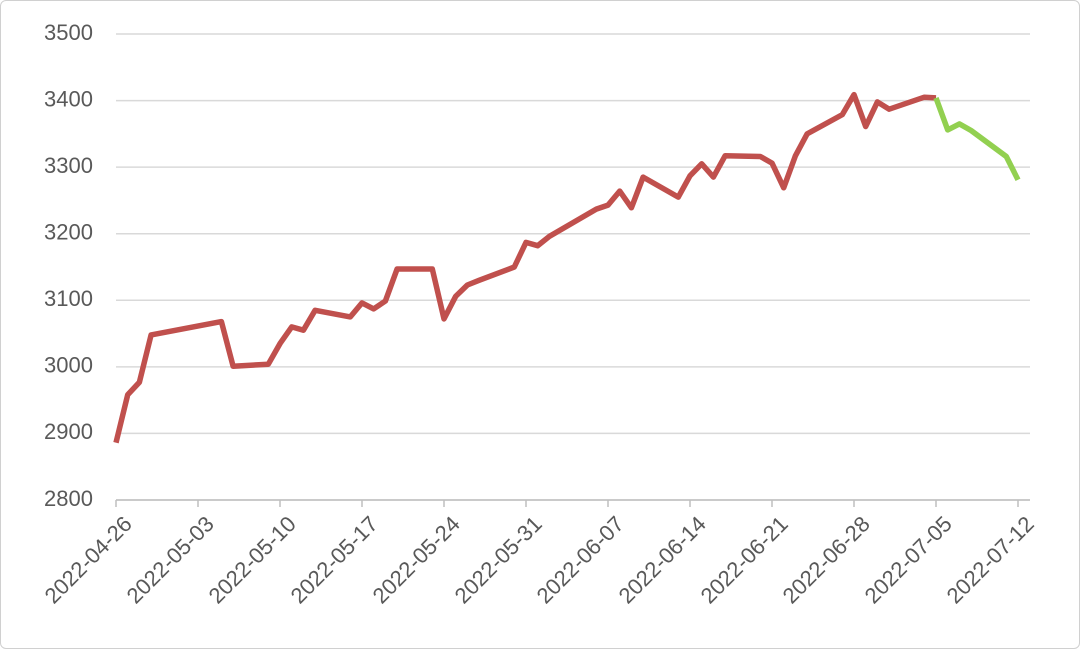 Image resolution: width=1080 pixels, height=649 pixels. What do you see at coordinates (88, 559) in the screenshot?
I see `x-tick-label: 2022-04-26` at bounding box center [88, 559].